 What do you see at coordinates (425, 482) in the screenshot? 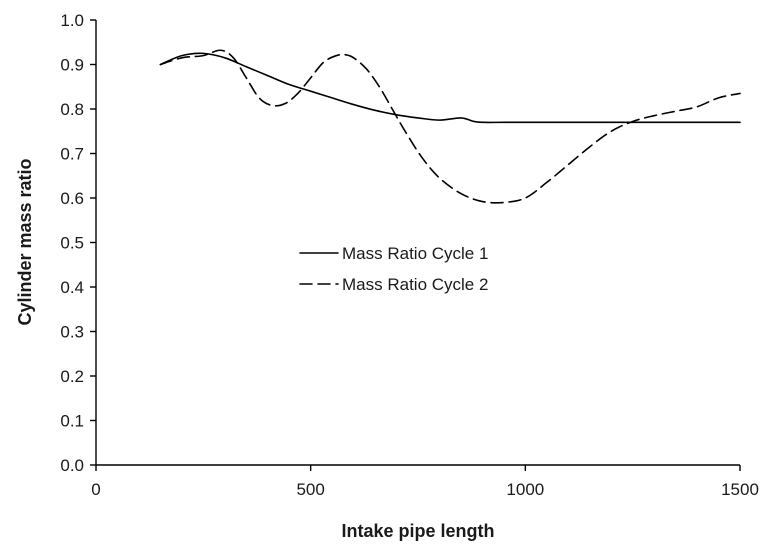
I see `x-ticks: 0 500 1000 1500` at bounding box center [425, 482].